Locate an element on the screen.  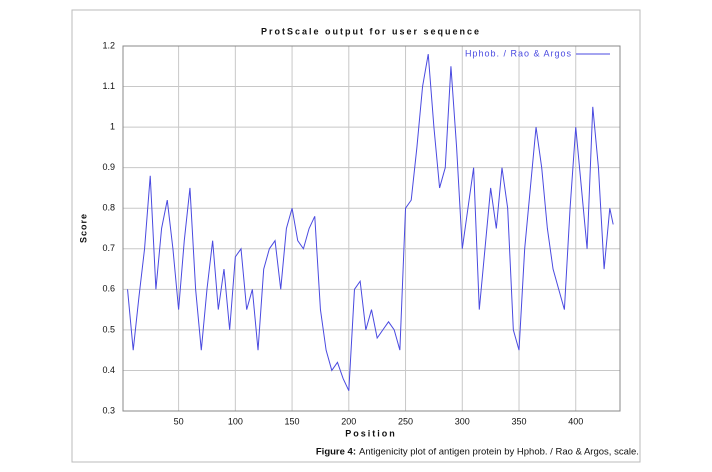
chart-title: ProtScale output for user sequence is located at coordinates (371, 31).